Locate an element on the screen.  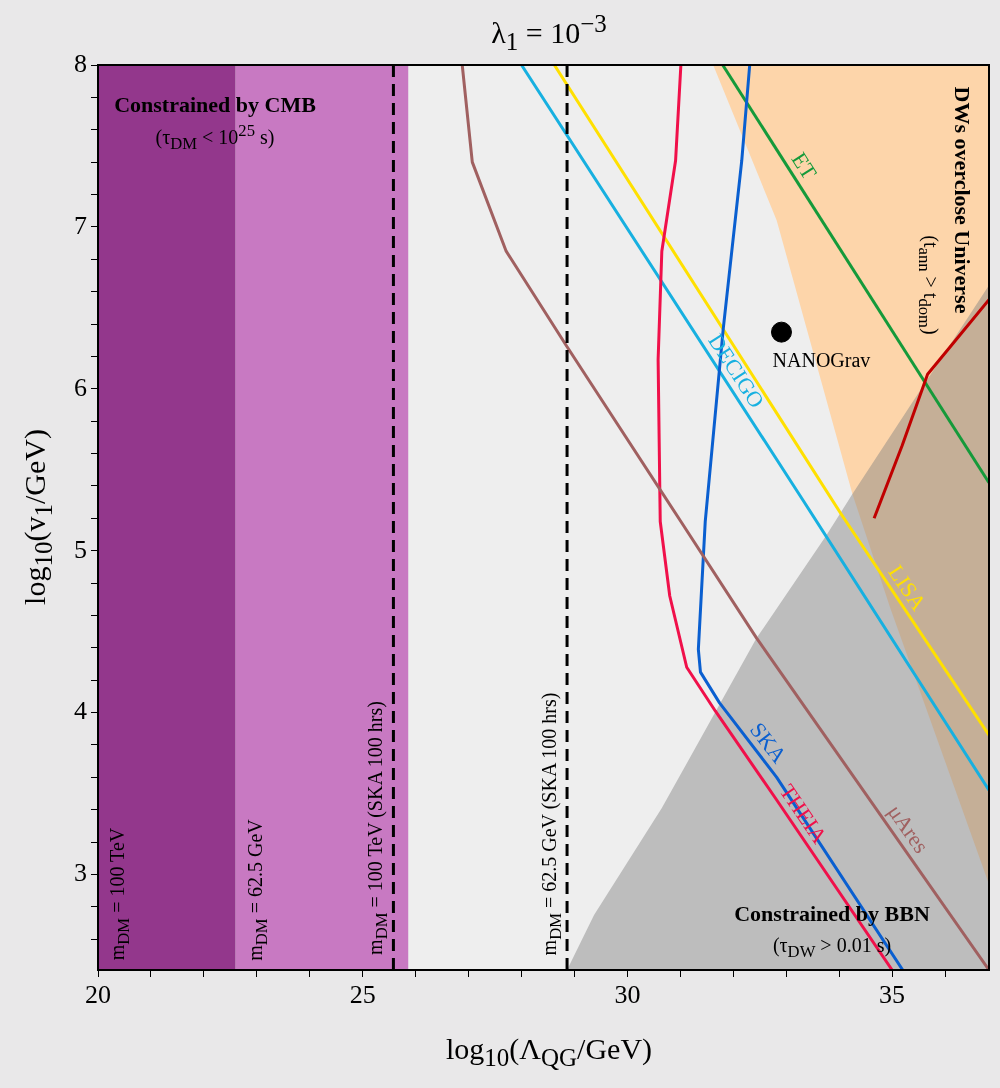
x-tick-label: 35 is located at coordinates (892, 995).